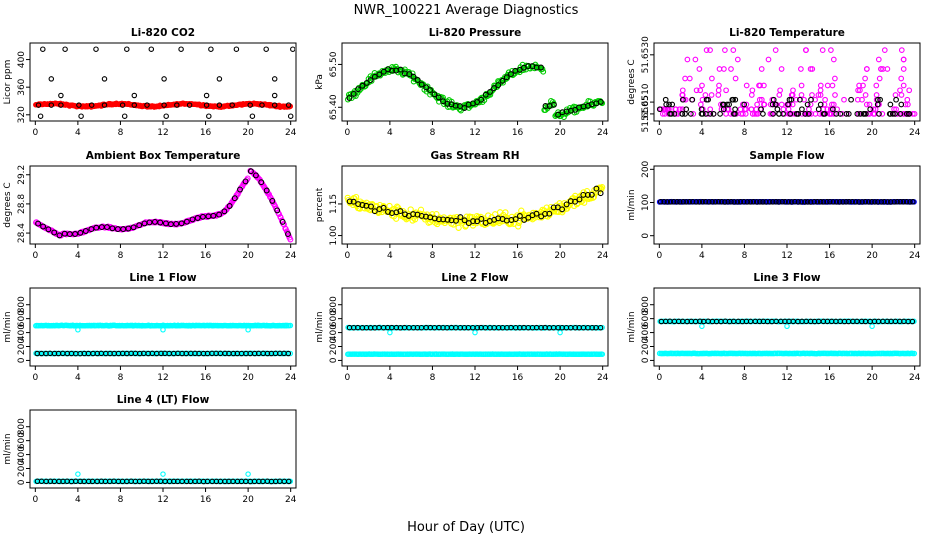 This screenshot has width=936, height=540. I want to click on y-tick-label: 800, so click(646, 304).